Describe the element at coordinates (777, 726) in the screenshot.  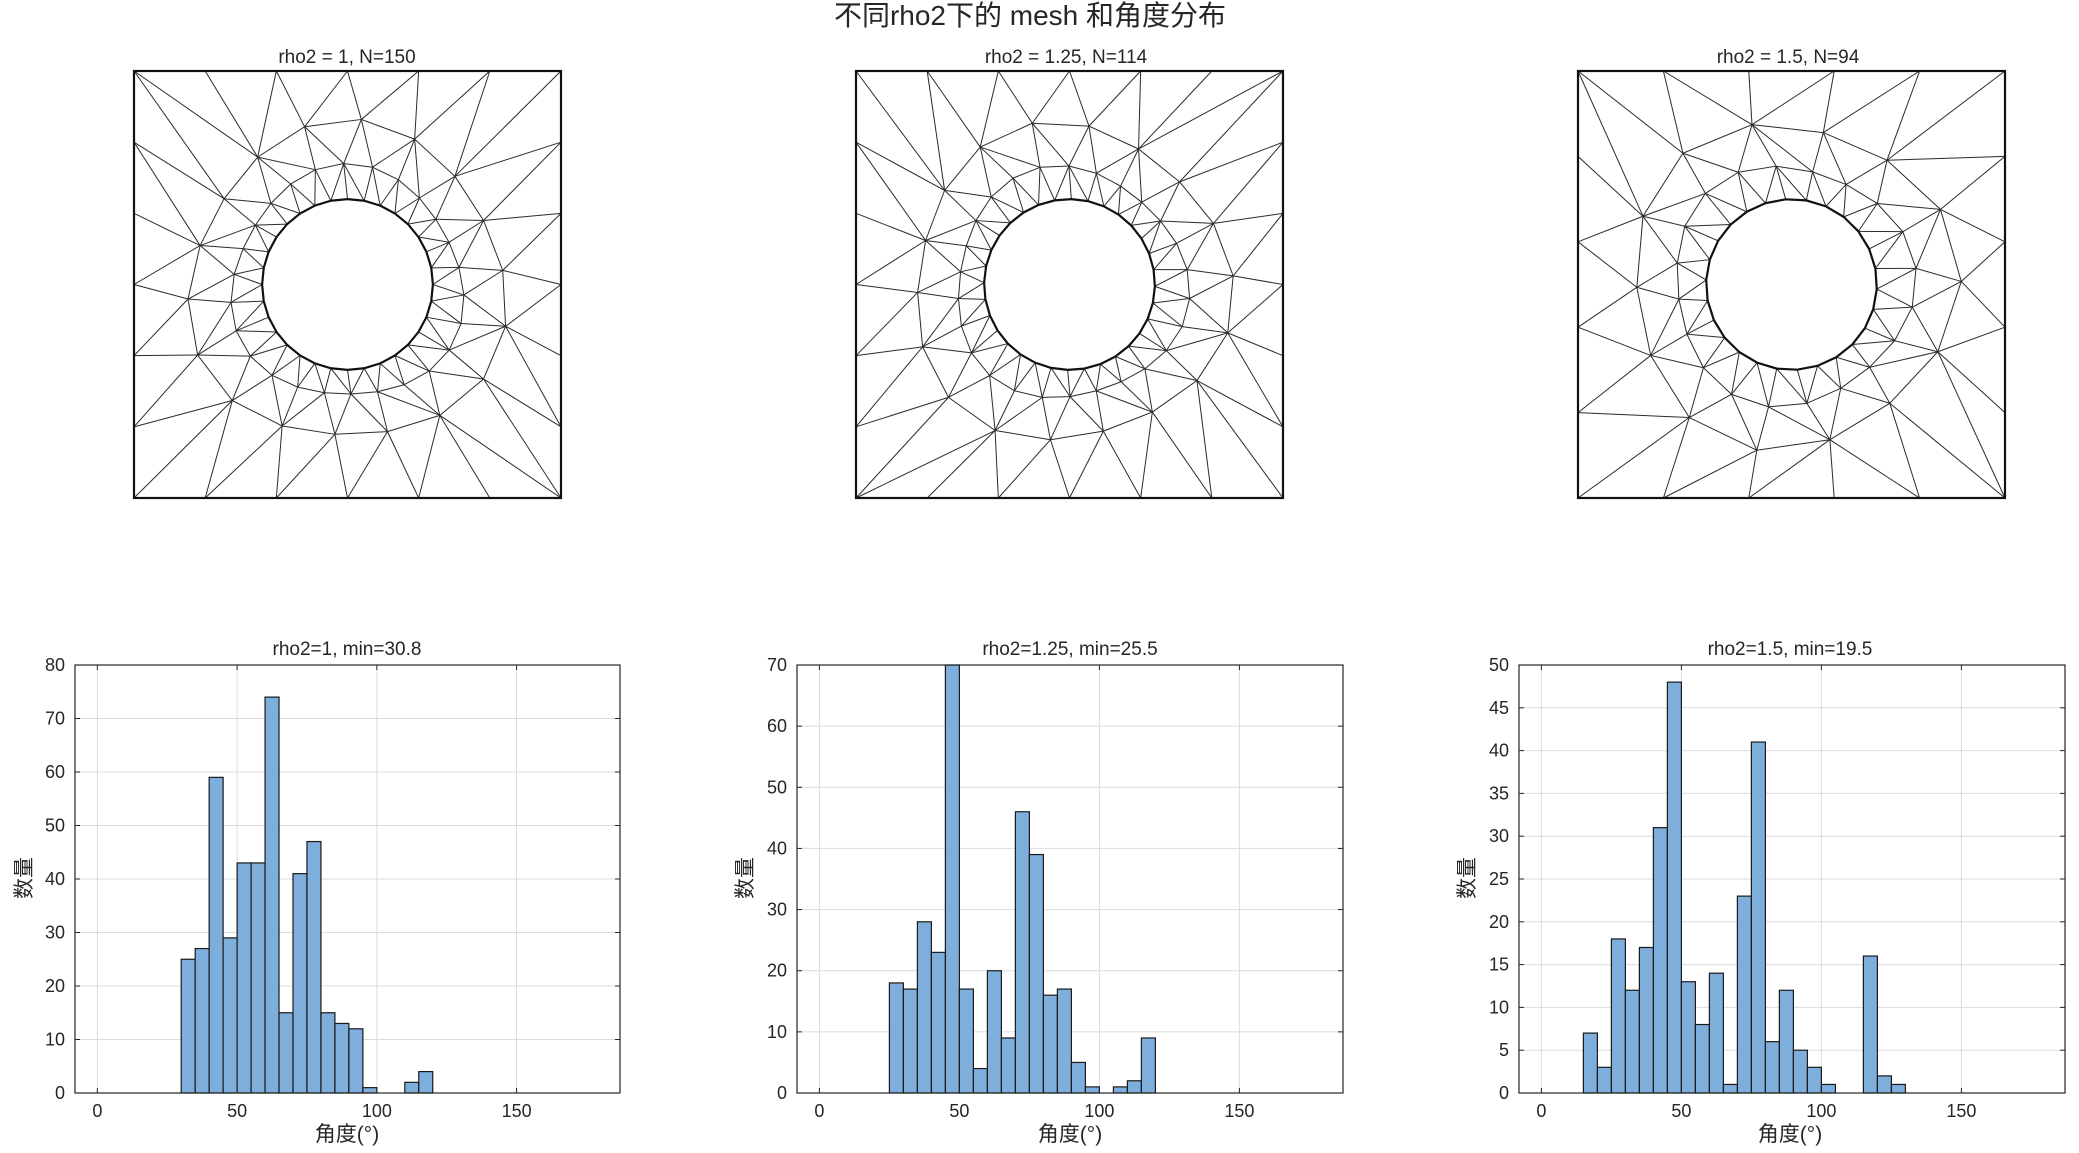
I see `y-tick-label: 60` at that location.